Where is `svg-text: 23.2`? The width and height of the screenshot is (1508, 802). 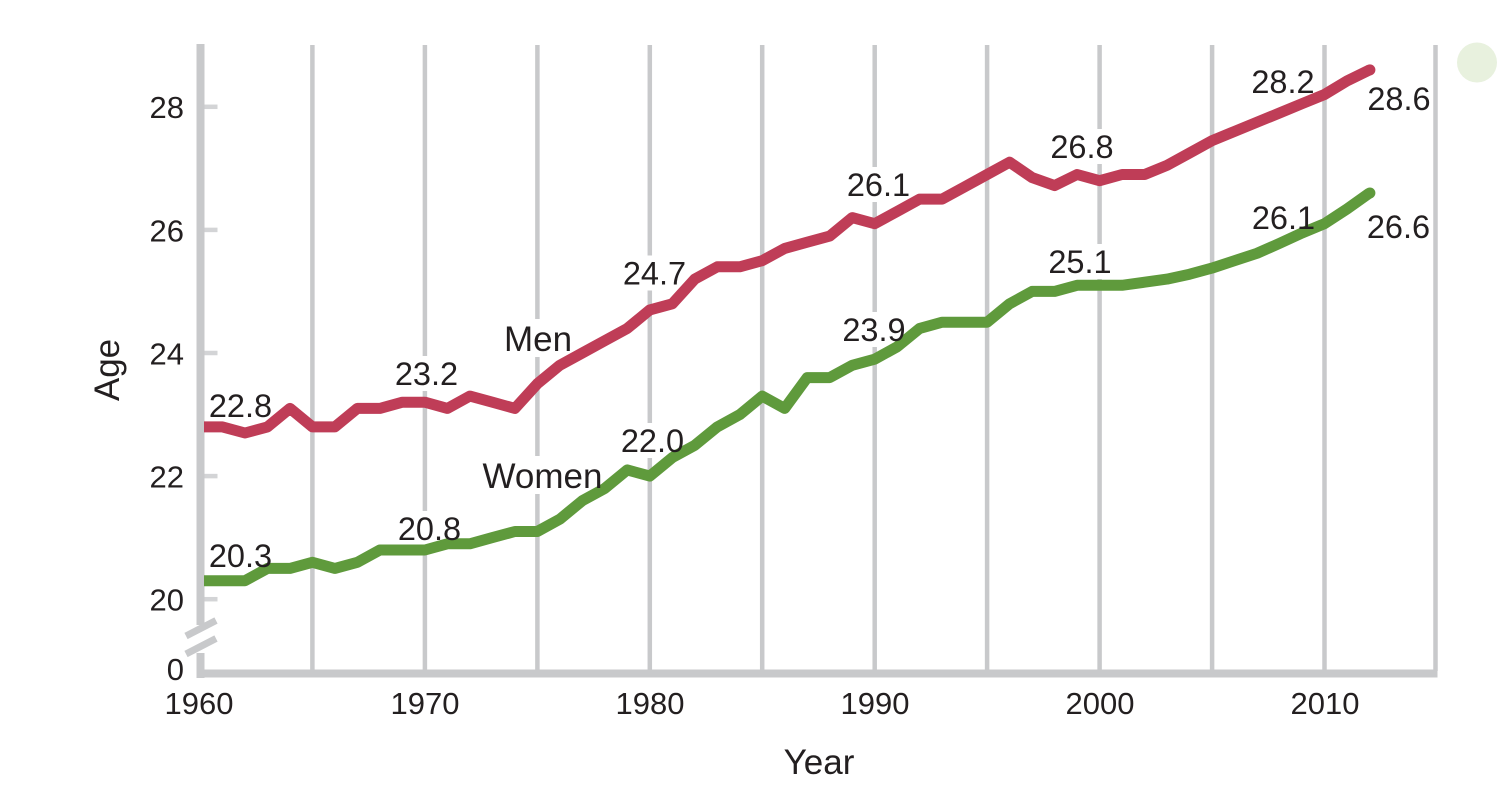 svg-text: 23.2 is located at coordinates (426, 374).